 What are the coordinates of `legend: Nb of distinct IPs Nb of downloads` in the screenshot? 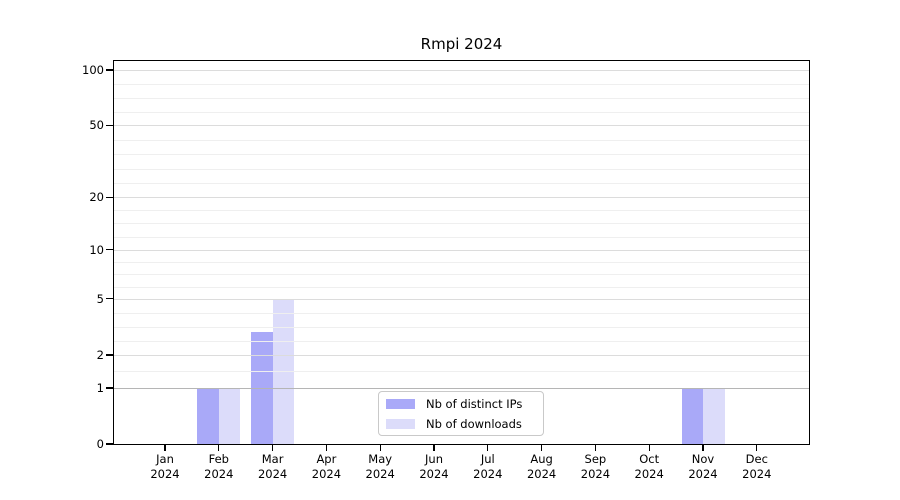 It's located at (461, 413).